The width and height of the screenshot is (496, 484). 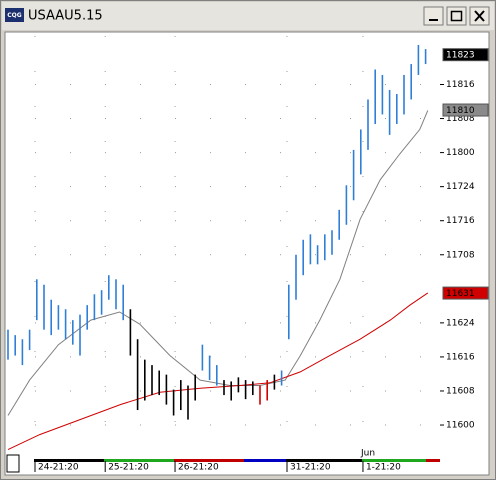 What do you see at coordinates (460, 56) in the screenshot?
I see `price-marker-label: 11823` at bounding box center [460, 56].